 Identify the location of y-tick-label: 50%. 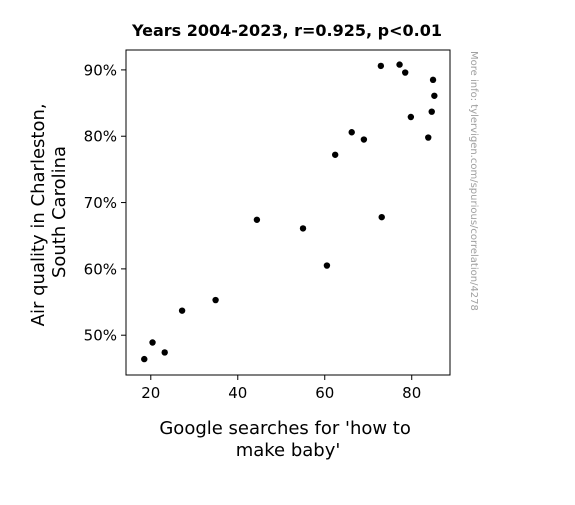
(100, 336).